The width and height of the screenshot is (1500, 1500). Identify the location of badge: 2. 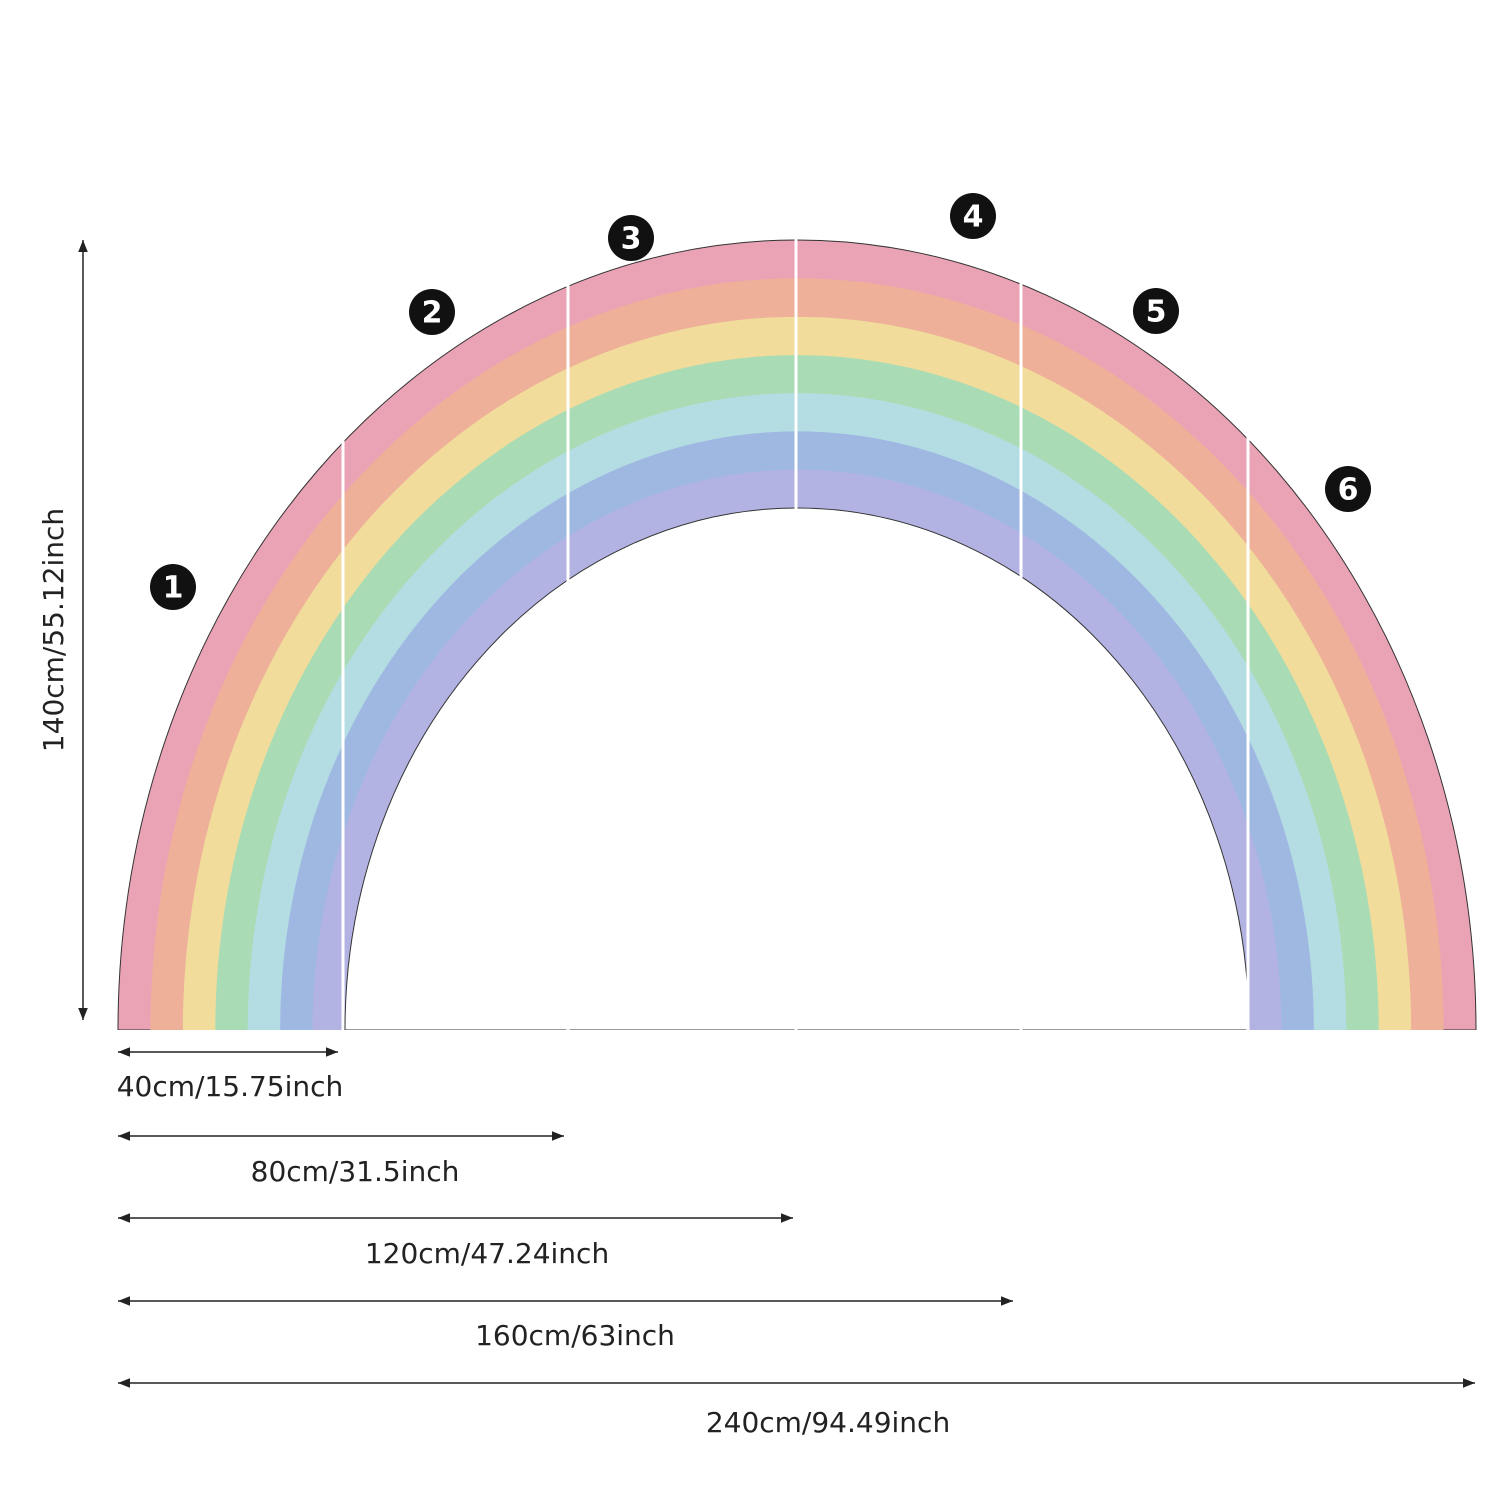
(432, 312).